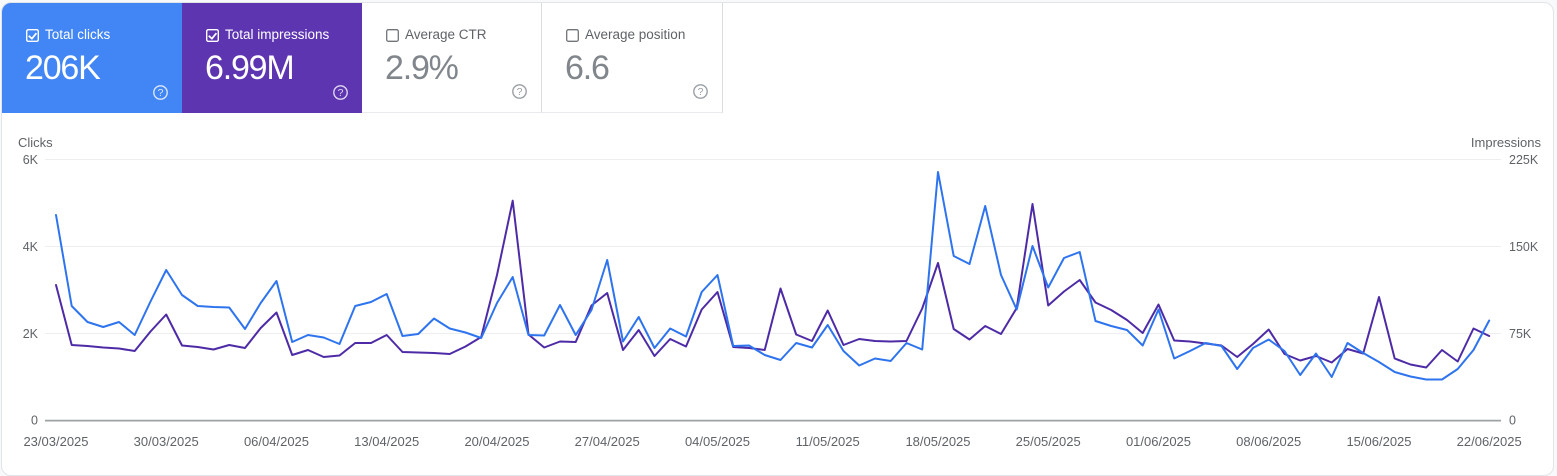 The height and width of the screenshot is (476, 1557). I want to click on svg-text: 15/06/2025, so click(1378, 441).